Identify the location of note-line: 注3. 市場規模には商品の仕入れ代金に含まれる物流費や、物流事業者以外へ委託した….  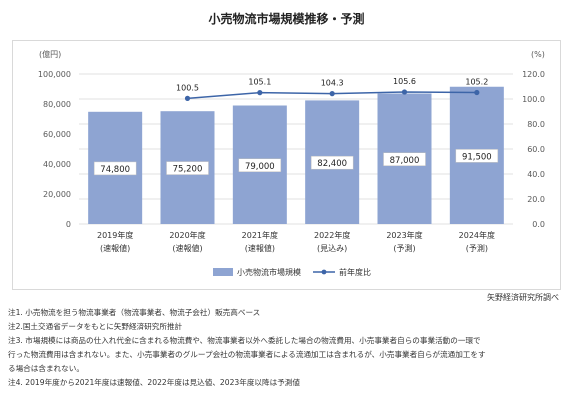
(244, 340).